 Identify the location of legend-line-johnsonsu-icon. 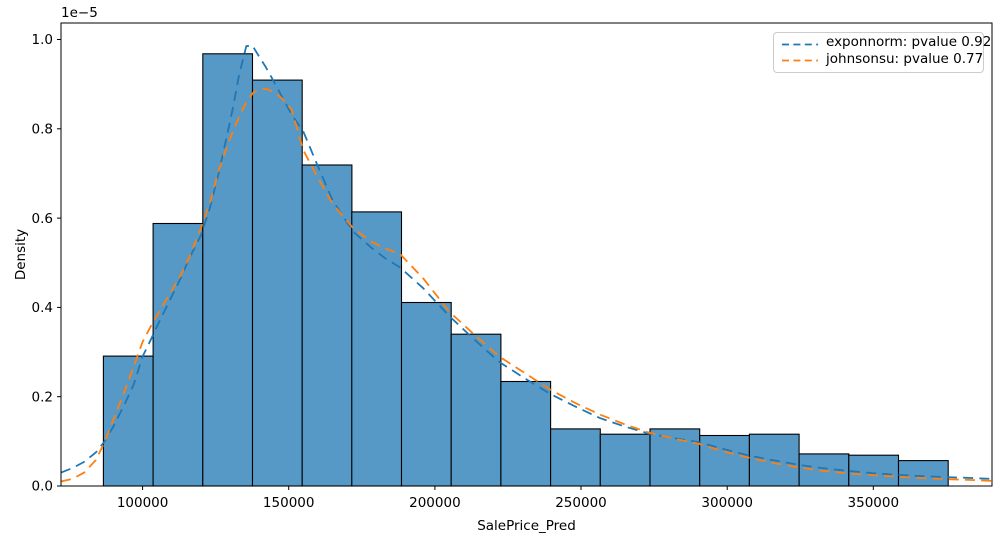
(800, 61).